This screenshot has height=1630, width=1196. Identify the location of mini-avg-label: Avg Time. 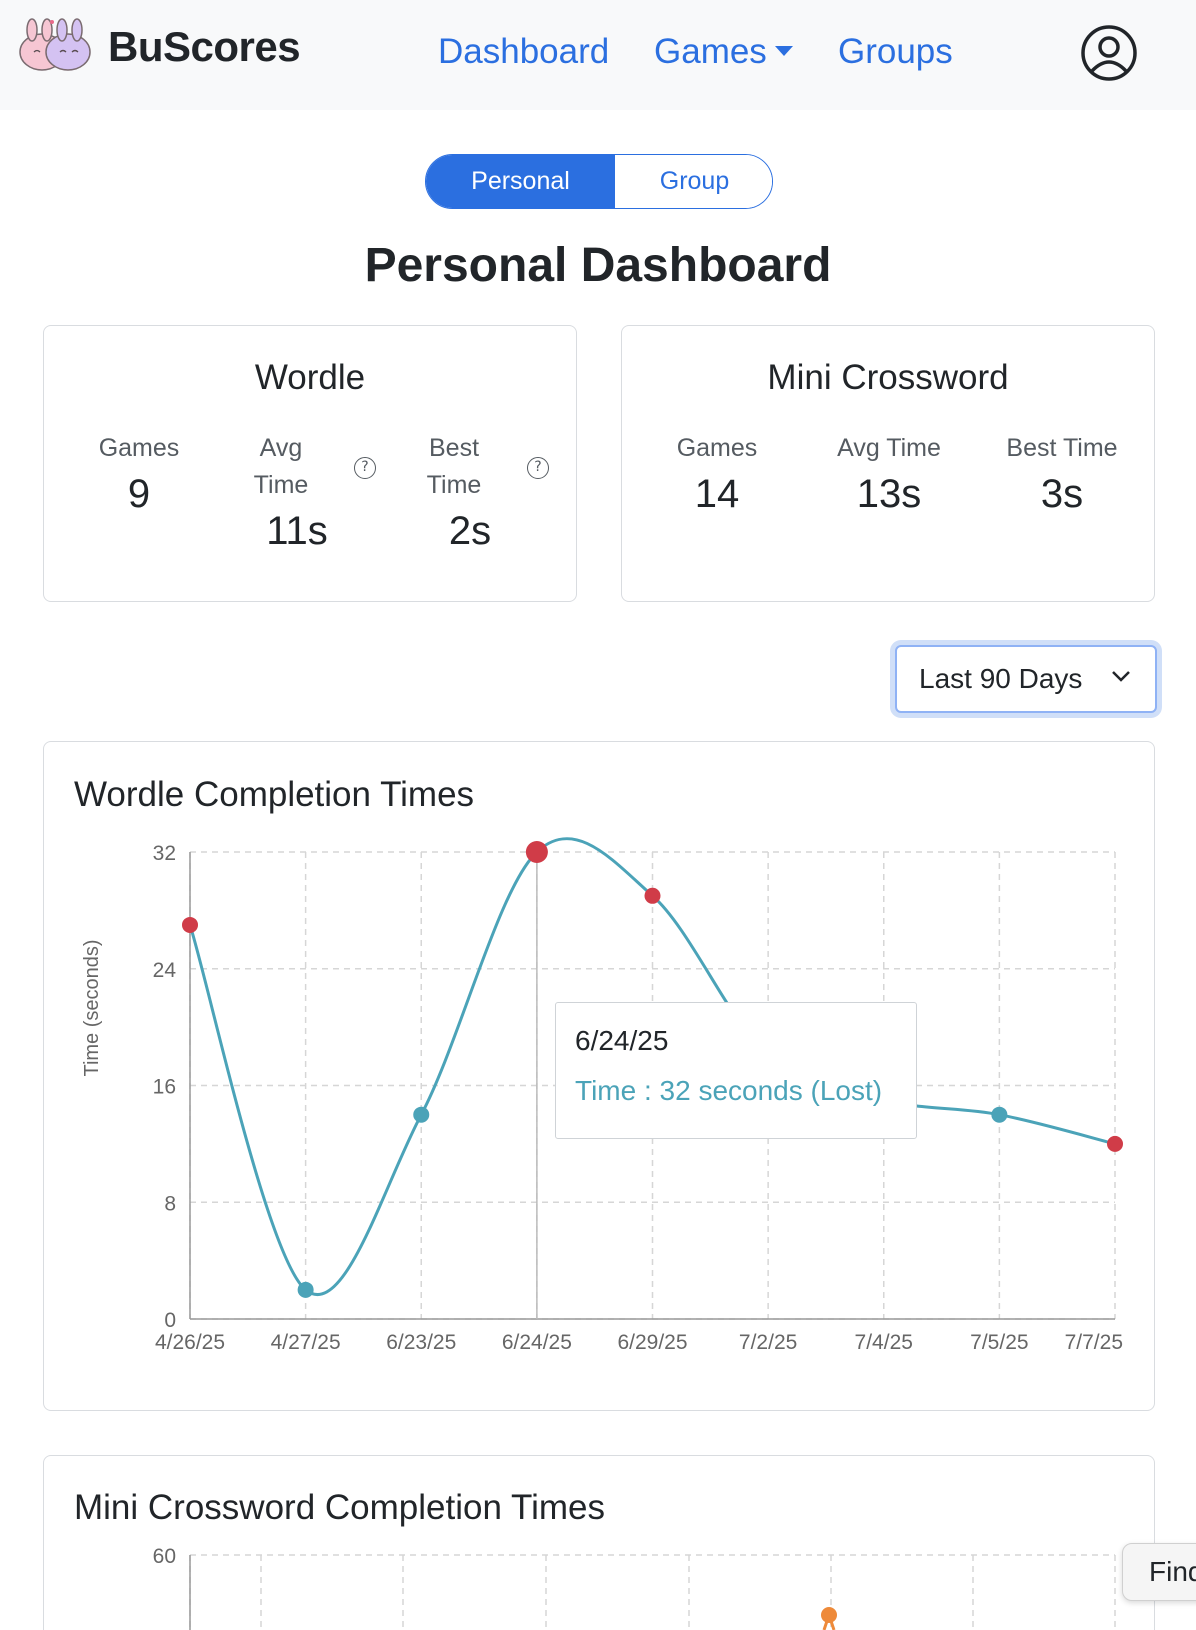
(889, 448).